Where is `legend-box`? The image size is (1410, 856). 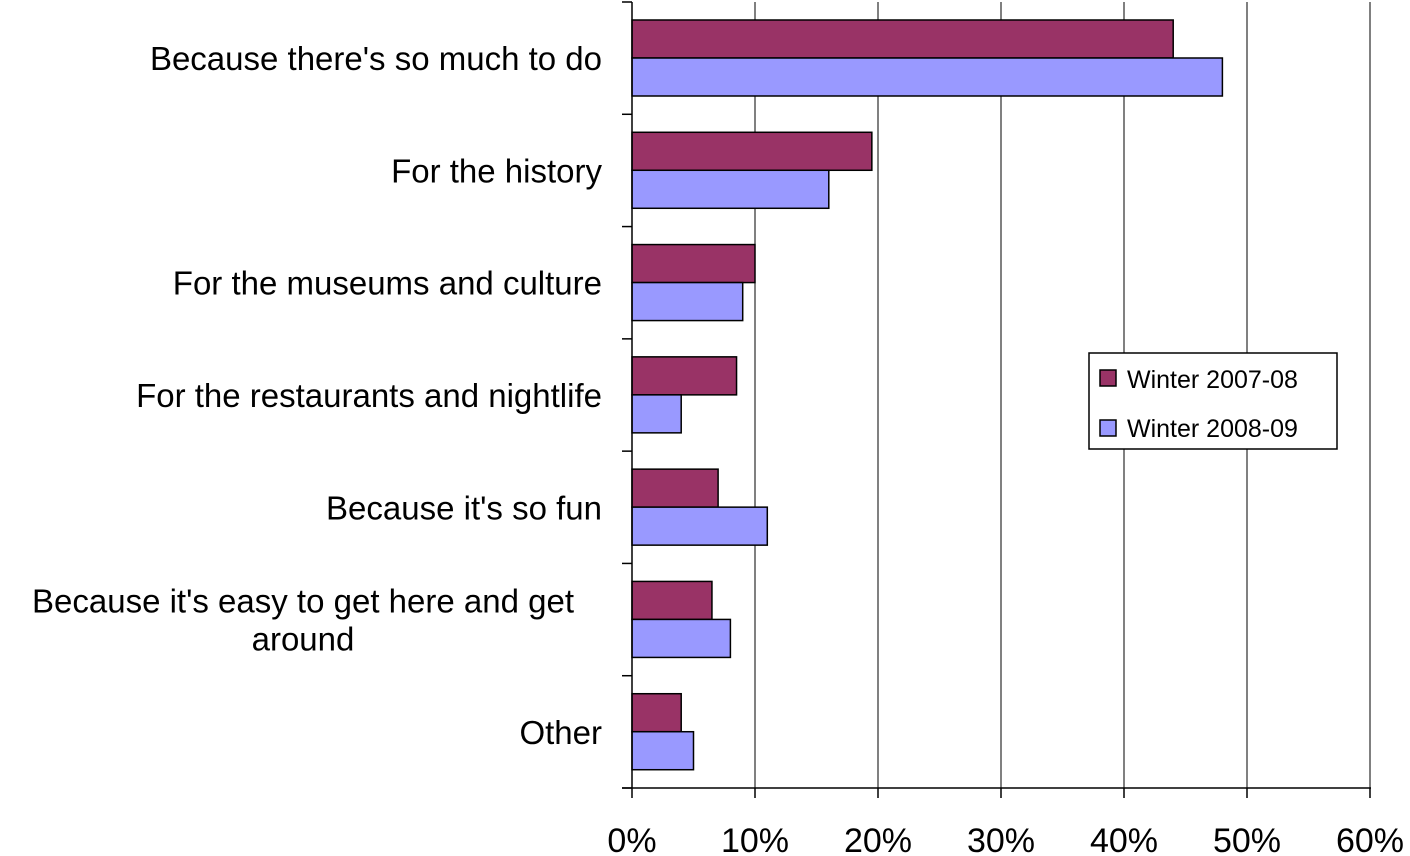 legend-box is located at coordinates (1213, 401).